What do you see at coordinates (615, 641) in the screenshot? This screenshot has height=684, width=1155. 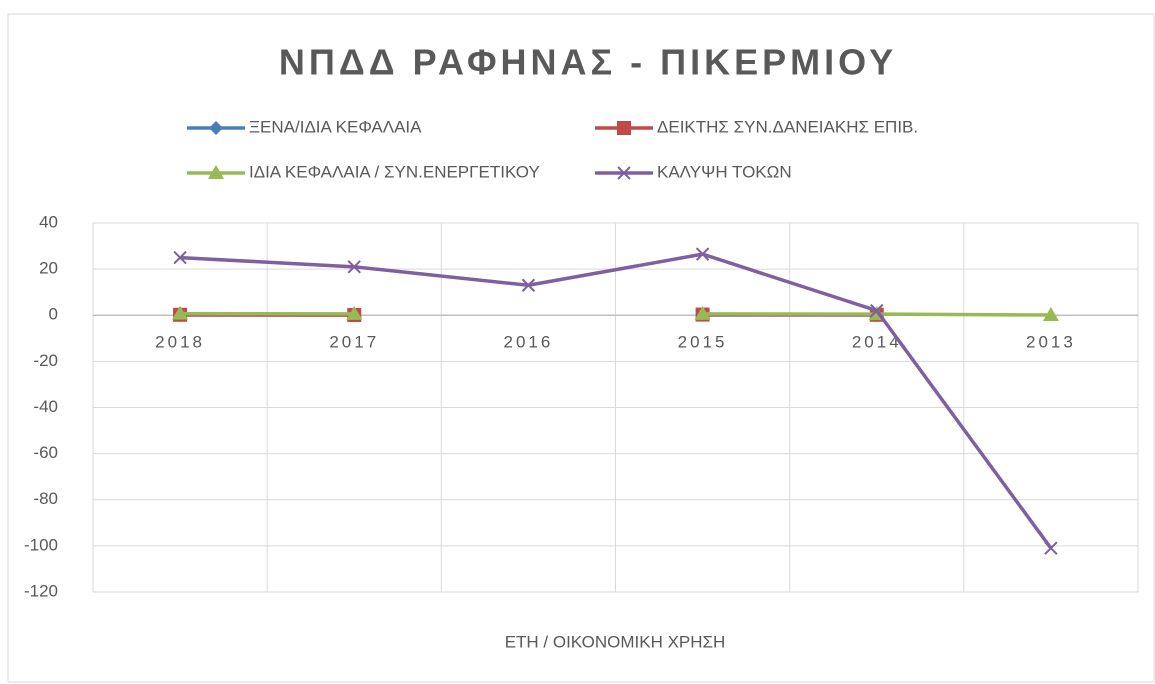 I see `x-axis-title: ΕΤΗ / ΟΙΚΟΝΟΜΙΚΗ ΧΡΗΣΗ` at bounding box center [615, 641].